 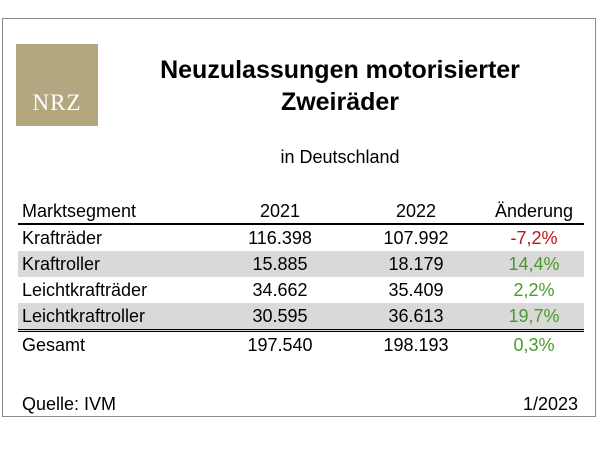 I want to click on value-2021-cell: 116.398, so click(x=280, y=237).